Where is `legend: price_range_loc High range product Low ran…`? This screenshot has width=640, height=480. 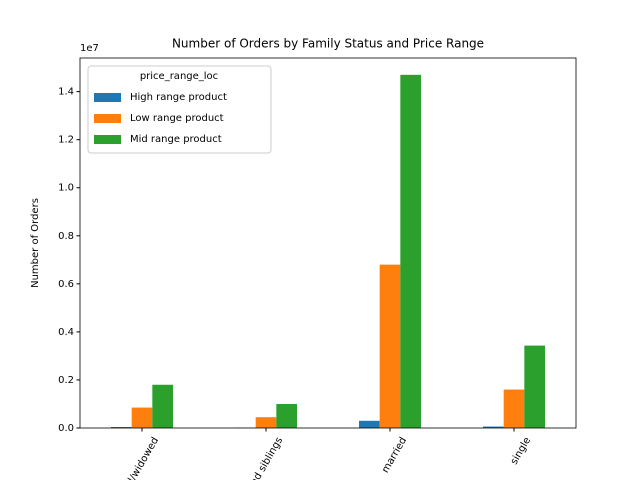
legend: price_range_loc High range product Low ran… is located at coordinates (179, 109).